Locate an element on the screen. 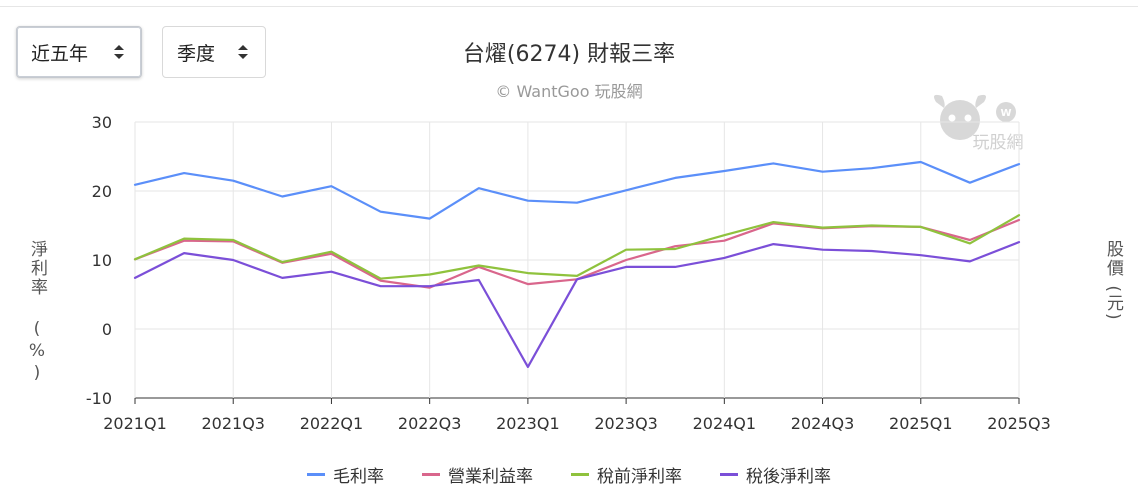  y-axis-left-label: 淨利率 (%) is located at coordinates (37, 312).